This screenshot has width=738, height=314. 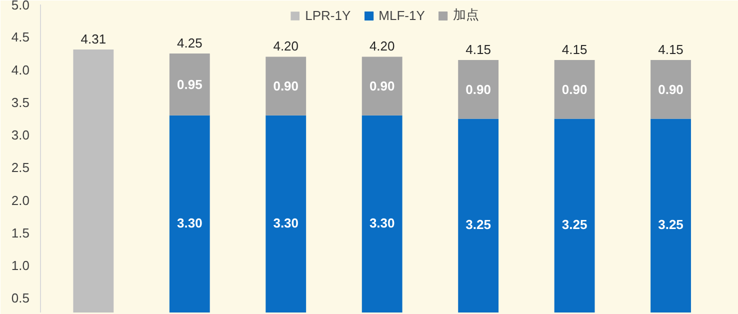 What do you see at coordinates (20, 266) in the screenshot?
I see `y-tick-label: 1.0` at bounding box center [20, 266].